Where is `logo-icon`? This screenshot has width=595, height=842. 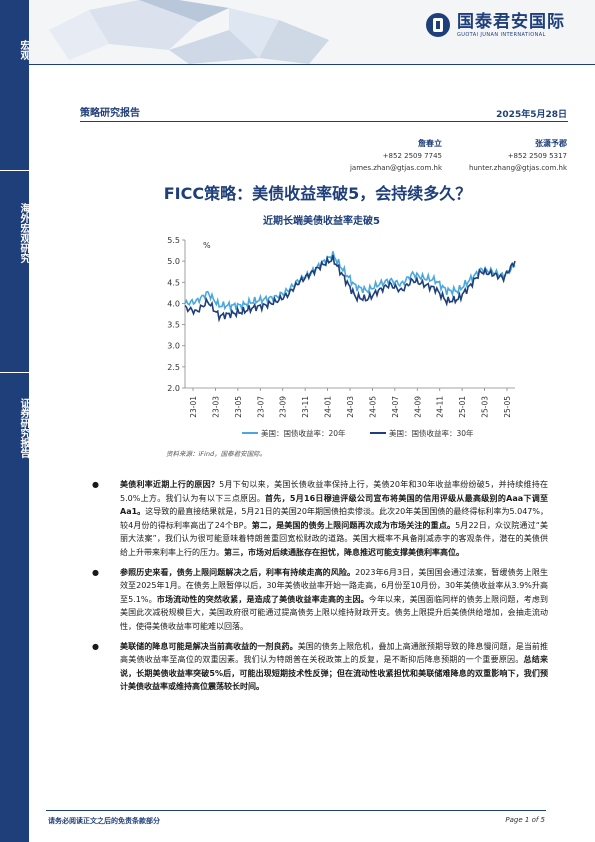 logo-icon is located at coordinates (438, 25).